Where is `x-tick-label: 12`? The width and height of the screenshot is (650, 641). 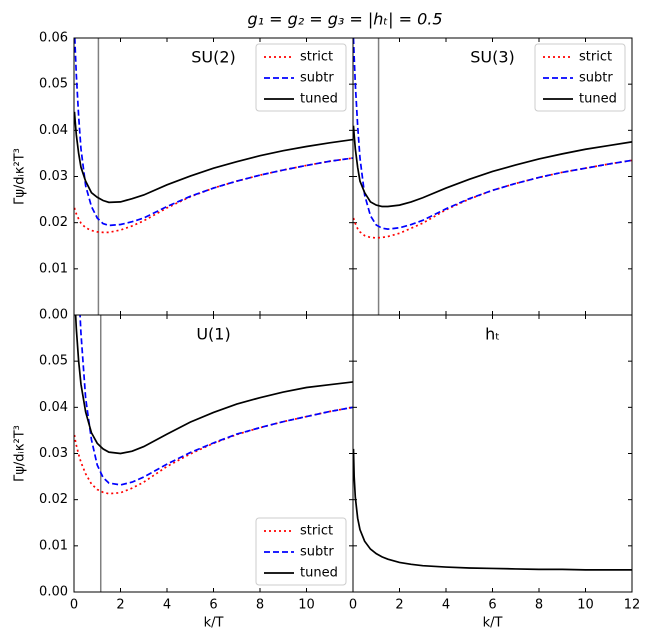 x-tick-label: 12 is located at coordinates (632, 605).